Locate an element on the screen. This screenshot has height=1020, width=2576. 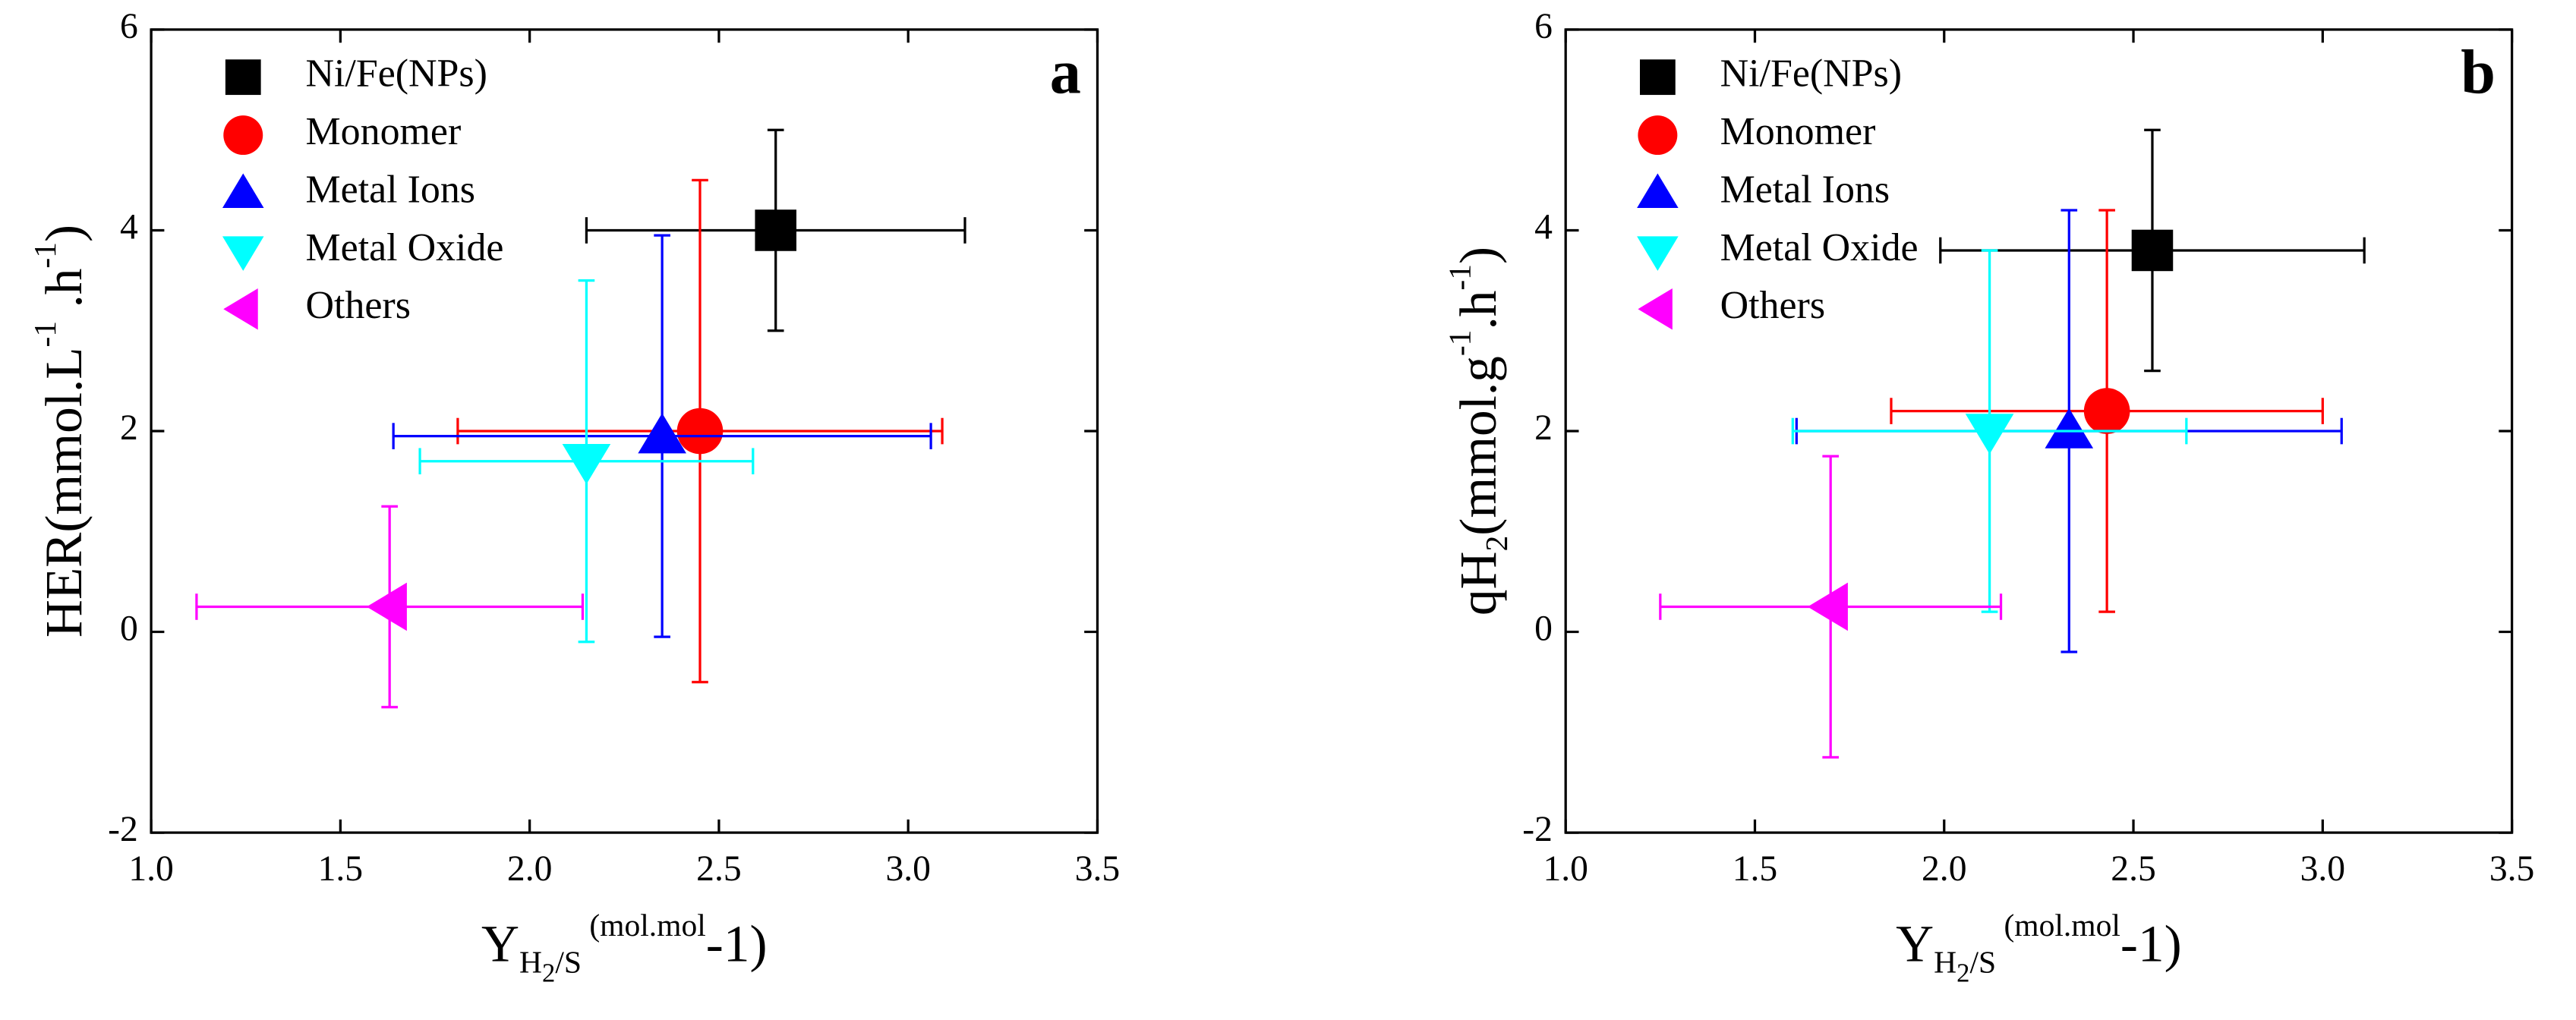
y-axis-label: HER(mmol.L-1 .h-1) is located at coordinates (60, 431).